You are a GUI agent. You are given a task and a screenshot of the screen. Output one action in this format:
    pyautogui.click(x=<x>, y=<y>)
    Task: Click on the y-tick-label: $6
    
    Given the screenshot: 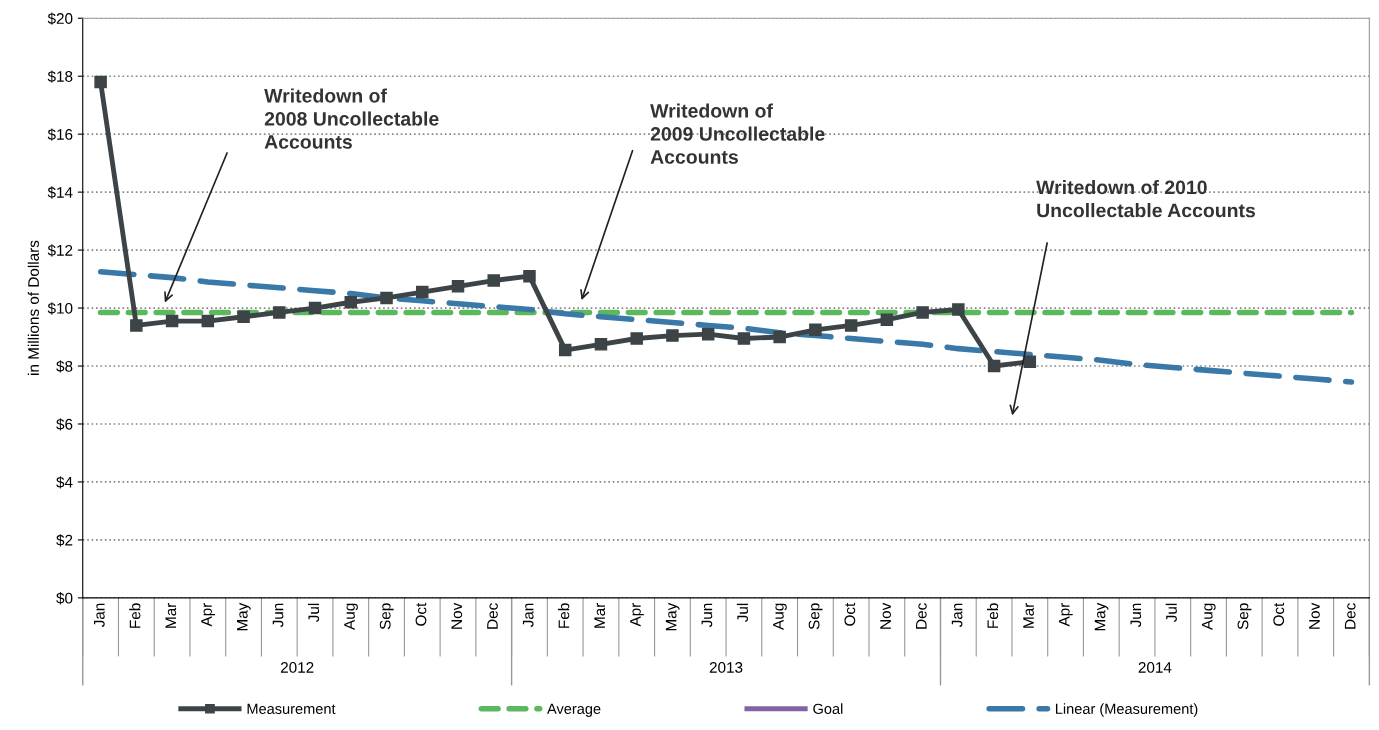 What is the action you would take?
    pyautogui.click(x=64, y=424)
    